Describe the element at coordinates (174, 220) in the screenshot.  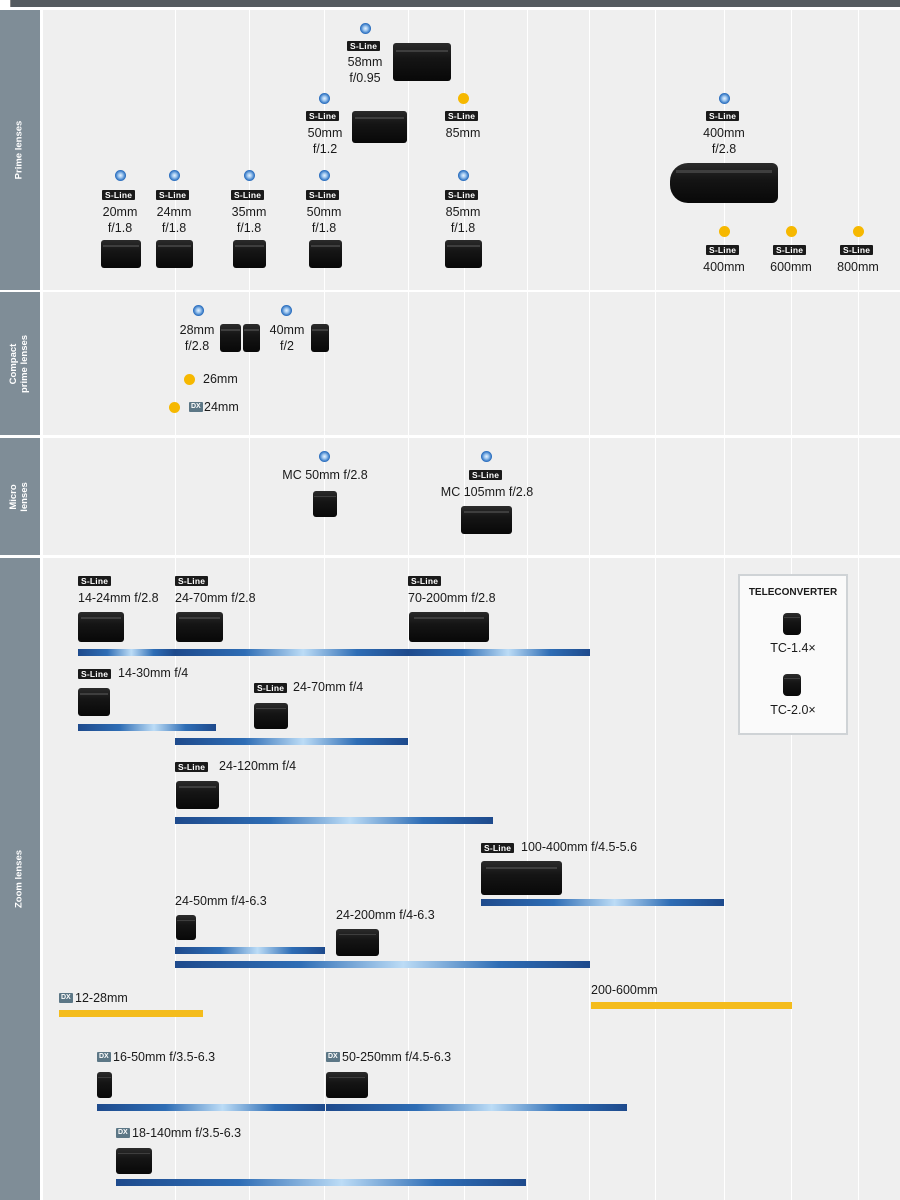
I see `lens-label-24mm: 24mm f/1.8` at that location.